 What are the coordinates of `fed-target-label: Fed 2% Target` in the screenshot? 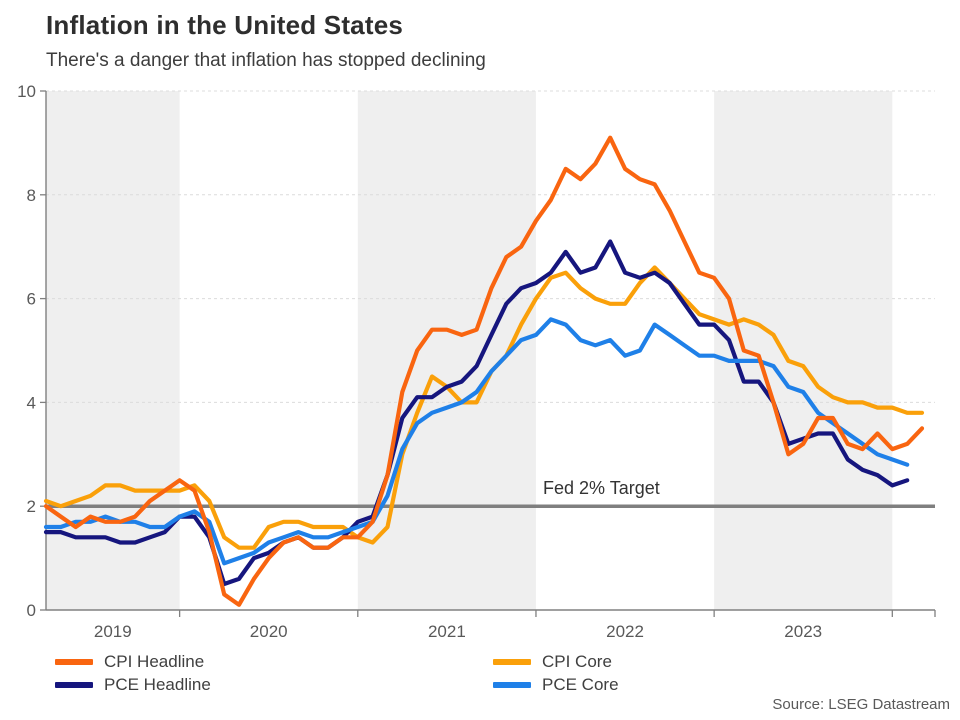 It's located at (601, 488).